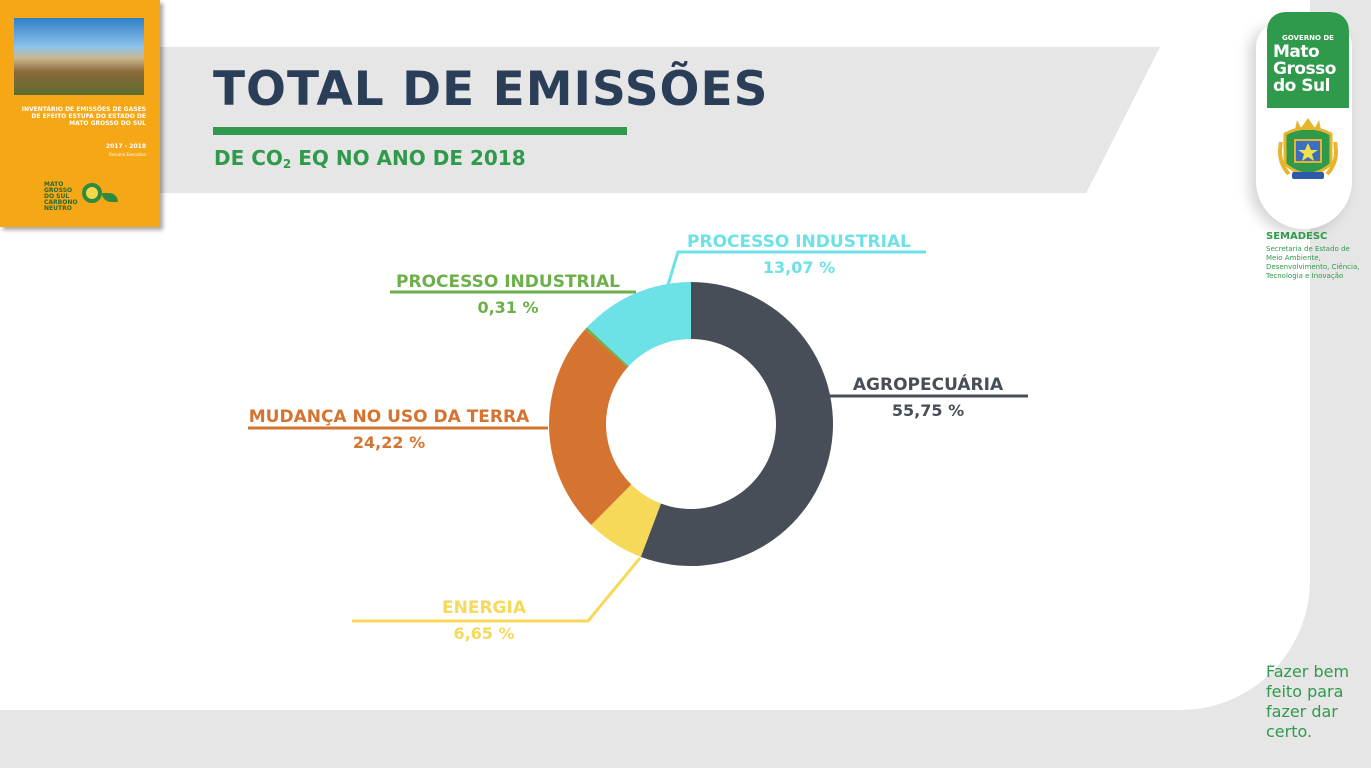 This screenshot has height=768, width=1371. What do you see at coordinates (420, 131) in the screenshot?
I see `title-underline` at bounding box center [420, 131].